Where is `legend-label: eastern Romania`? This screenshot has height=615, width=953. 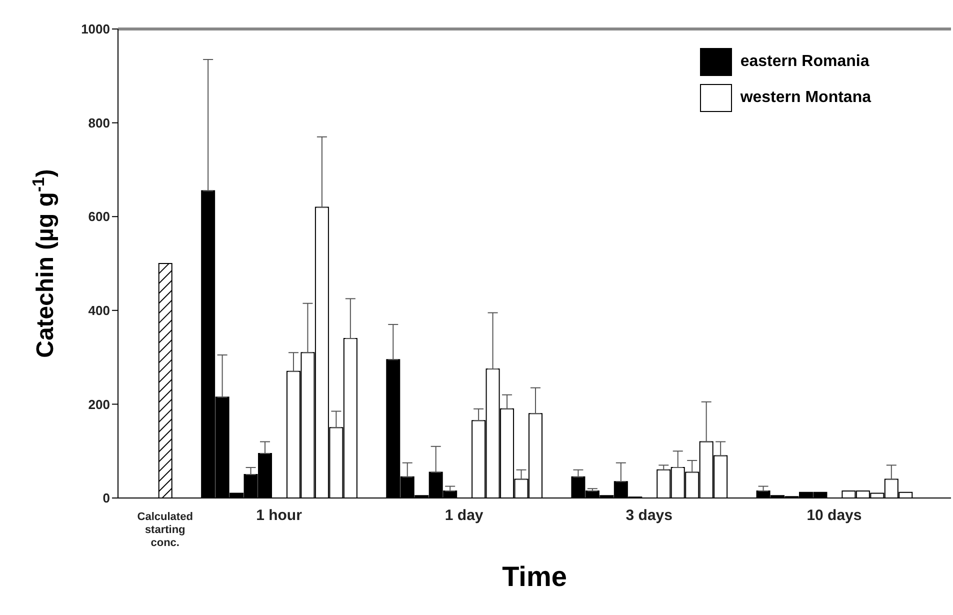 legend-label: eastern Romania is located at coordinates (805, 62).